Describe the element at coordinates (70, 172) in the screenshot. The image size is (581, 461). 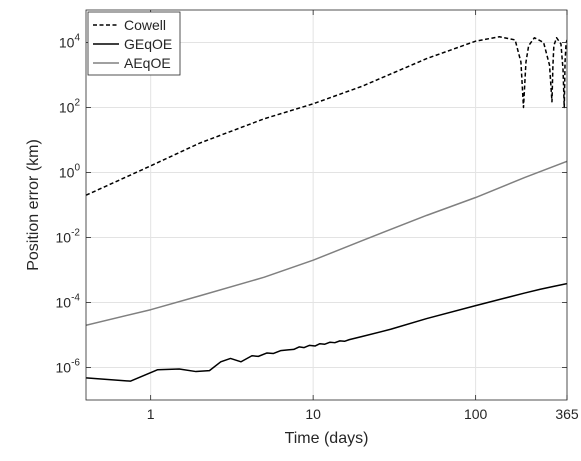
I see `y-tick-label: 10⁰` at that location.